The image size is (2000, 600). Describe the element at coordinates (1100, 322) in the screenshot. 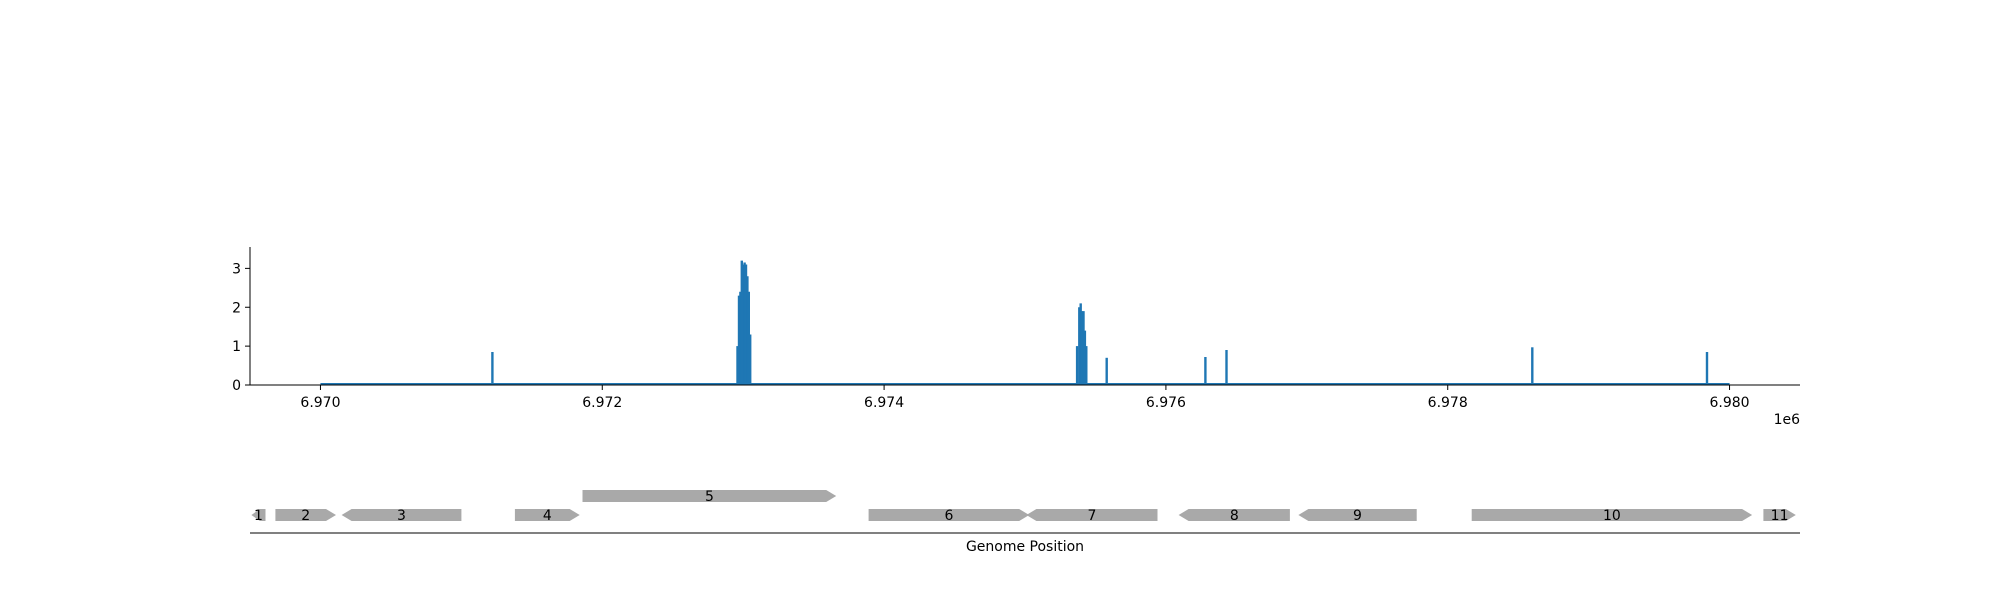

I see `coverage-spikes` at that location.